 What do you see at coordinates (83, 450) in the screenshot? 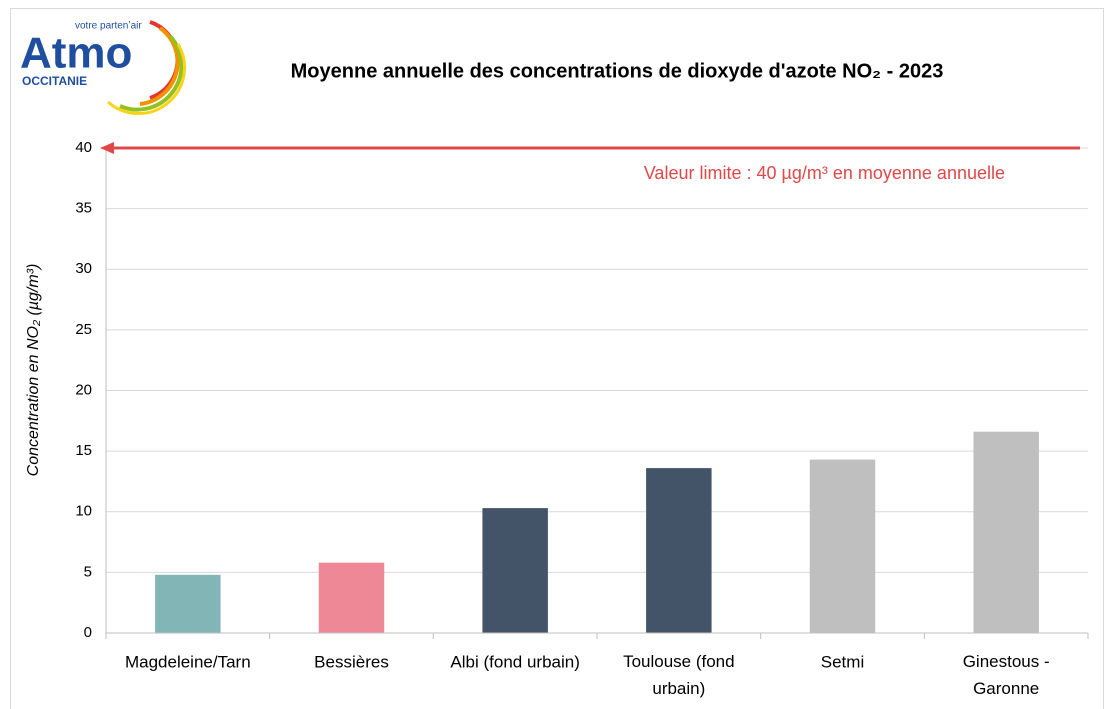
I see `y-tick-label: 15` at bounding box center [83, 450].